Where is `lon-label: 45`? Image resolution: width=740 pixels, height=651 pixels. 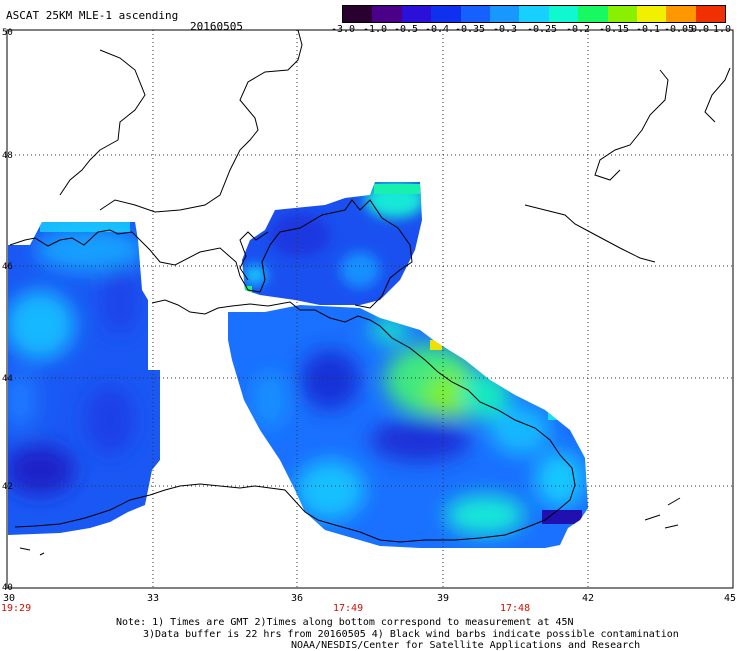
lon-label: 45 is located at coordinates (730, 598).